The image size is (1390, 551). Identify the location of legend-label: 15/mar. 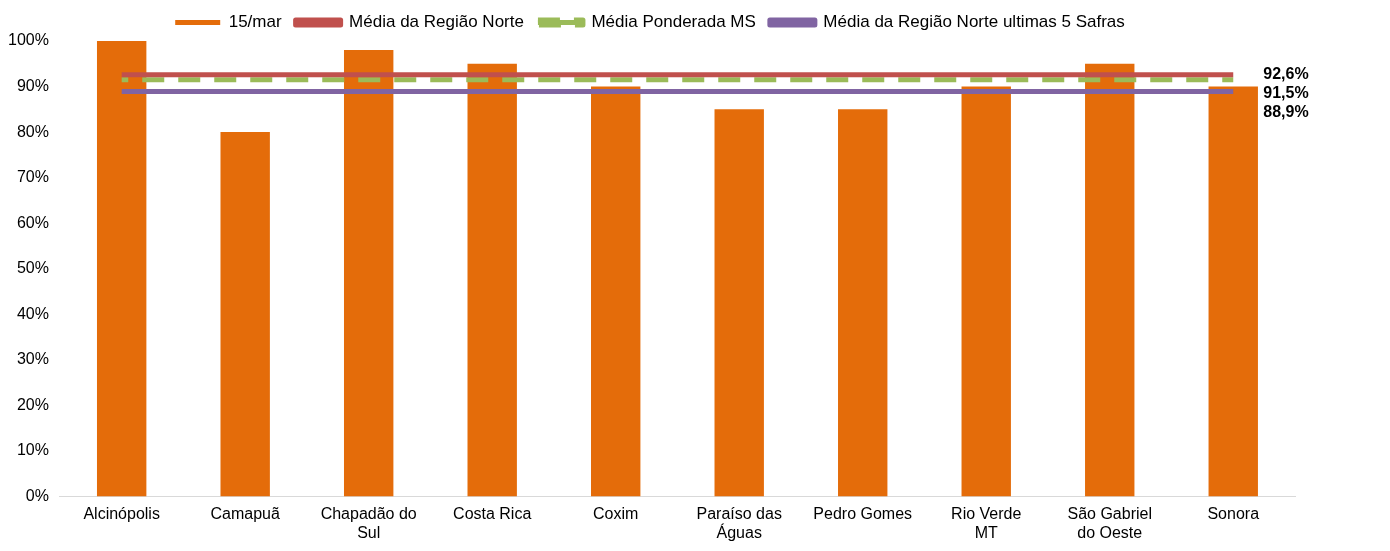
(255, 22).